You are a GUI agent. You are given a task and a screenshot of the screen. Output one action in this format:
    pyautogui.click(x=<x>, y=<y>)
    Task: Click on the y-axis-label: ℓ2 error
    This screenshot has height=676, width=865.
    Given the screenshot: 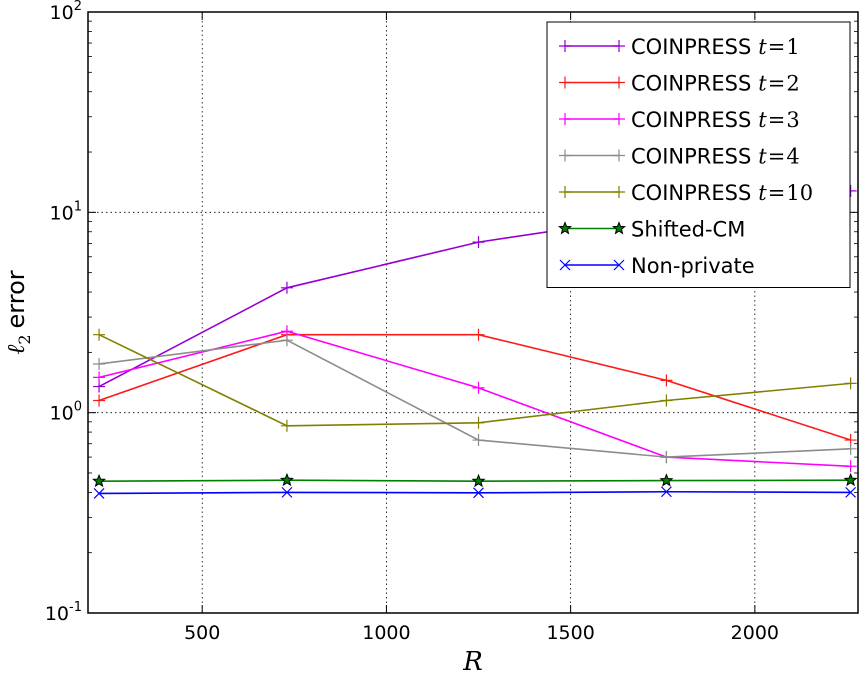 What is the action you would take?
    pyautogui.click(x=18, y=312)
    